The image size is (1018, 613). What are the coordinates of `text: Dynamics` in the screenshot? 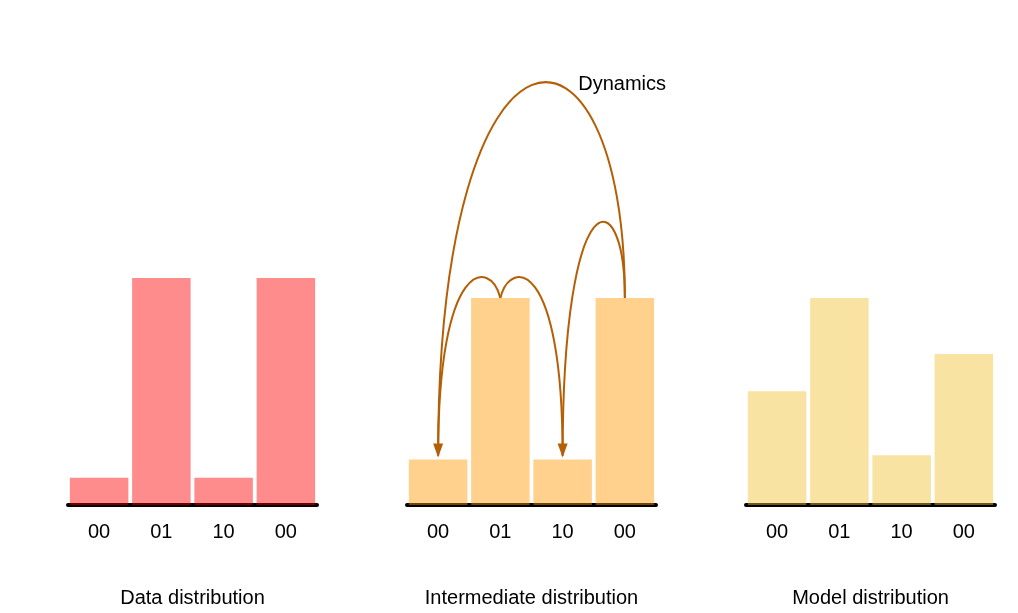 It's located at (622, 83).